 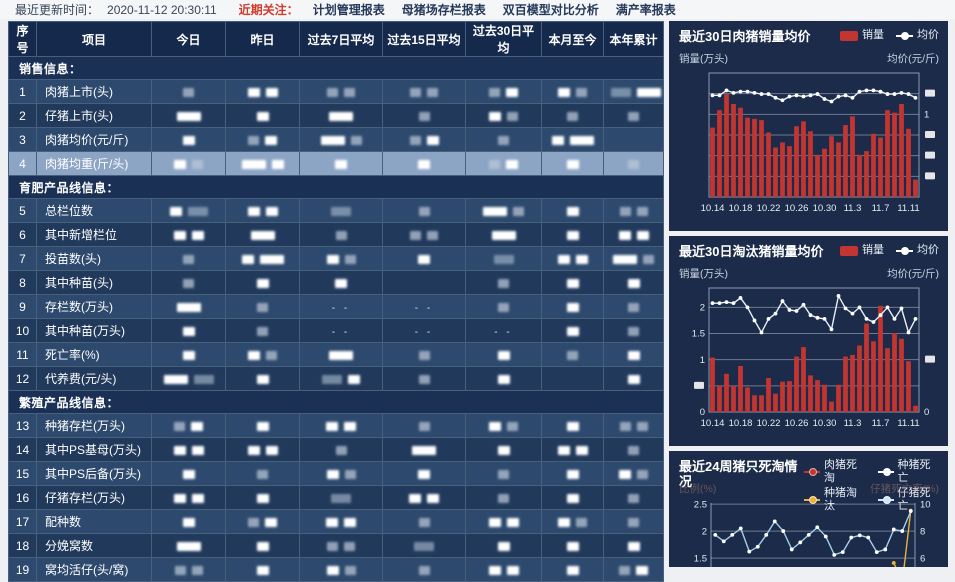 I want to click on table-row-13: 13 种猪存栏(万头), so click(x=336, y=425).